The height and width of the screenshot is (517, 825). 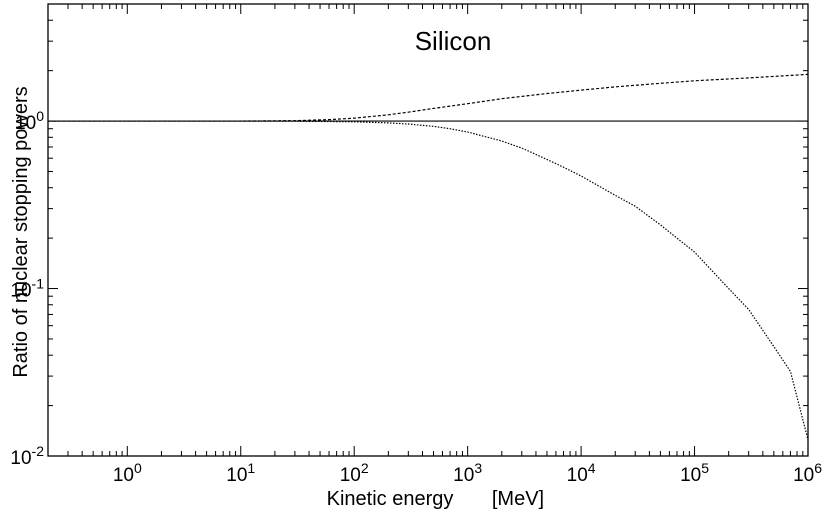 What do you see at coordinates (27, 289) in the screenshot?
I see `y-tick-label: 10⁻¹` at bounding box center [27, 289].